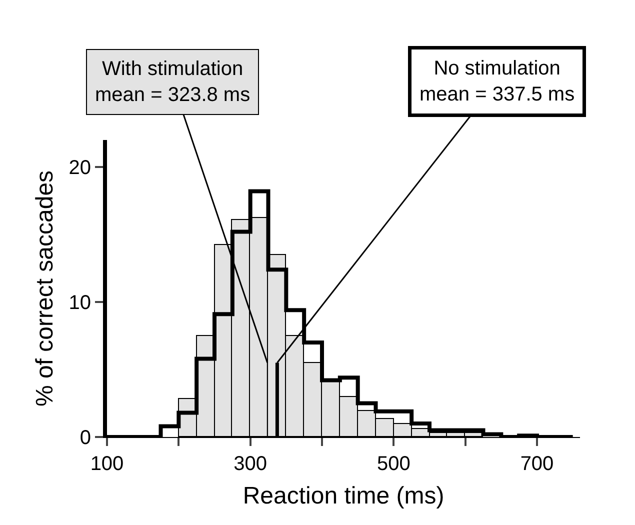 The width and height of the screenshot is (635, 525). Describe the element at coordinates (85, 438) in the screenshot. I see `y-tick-label: 0` at that location.